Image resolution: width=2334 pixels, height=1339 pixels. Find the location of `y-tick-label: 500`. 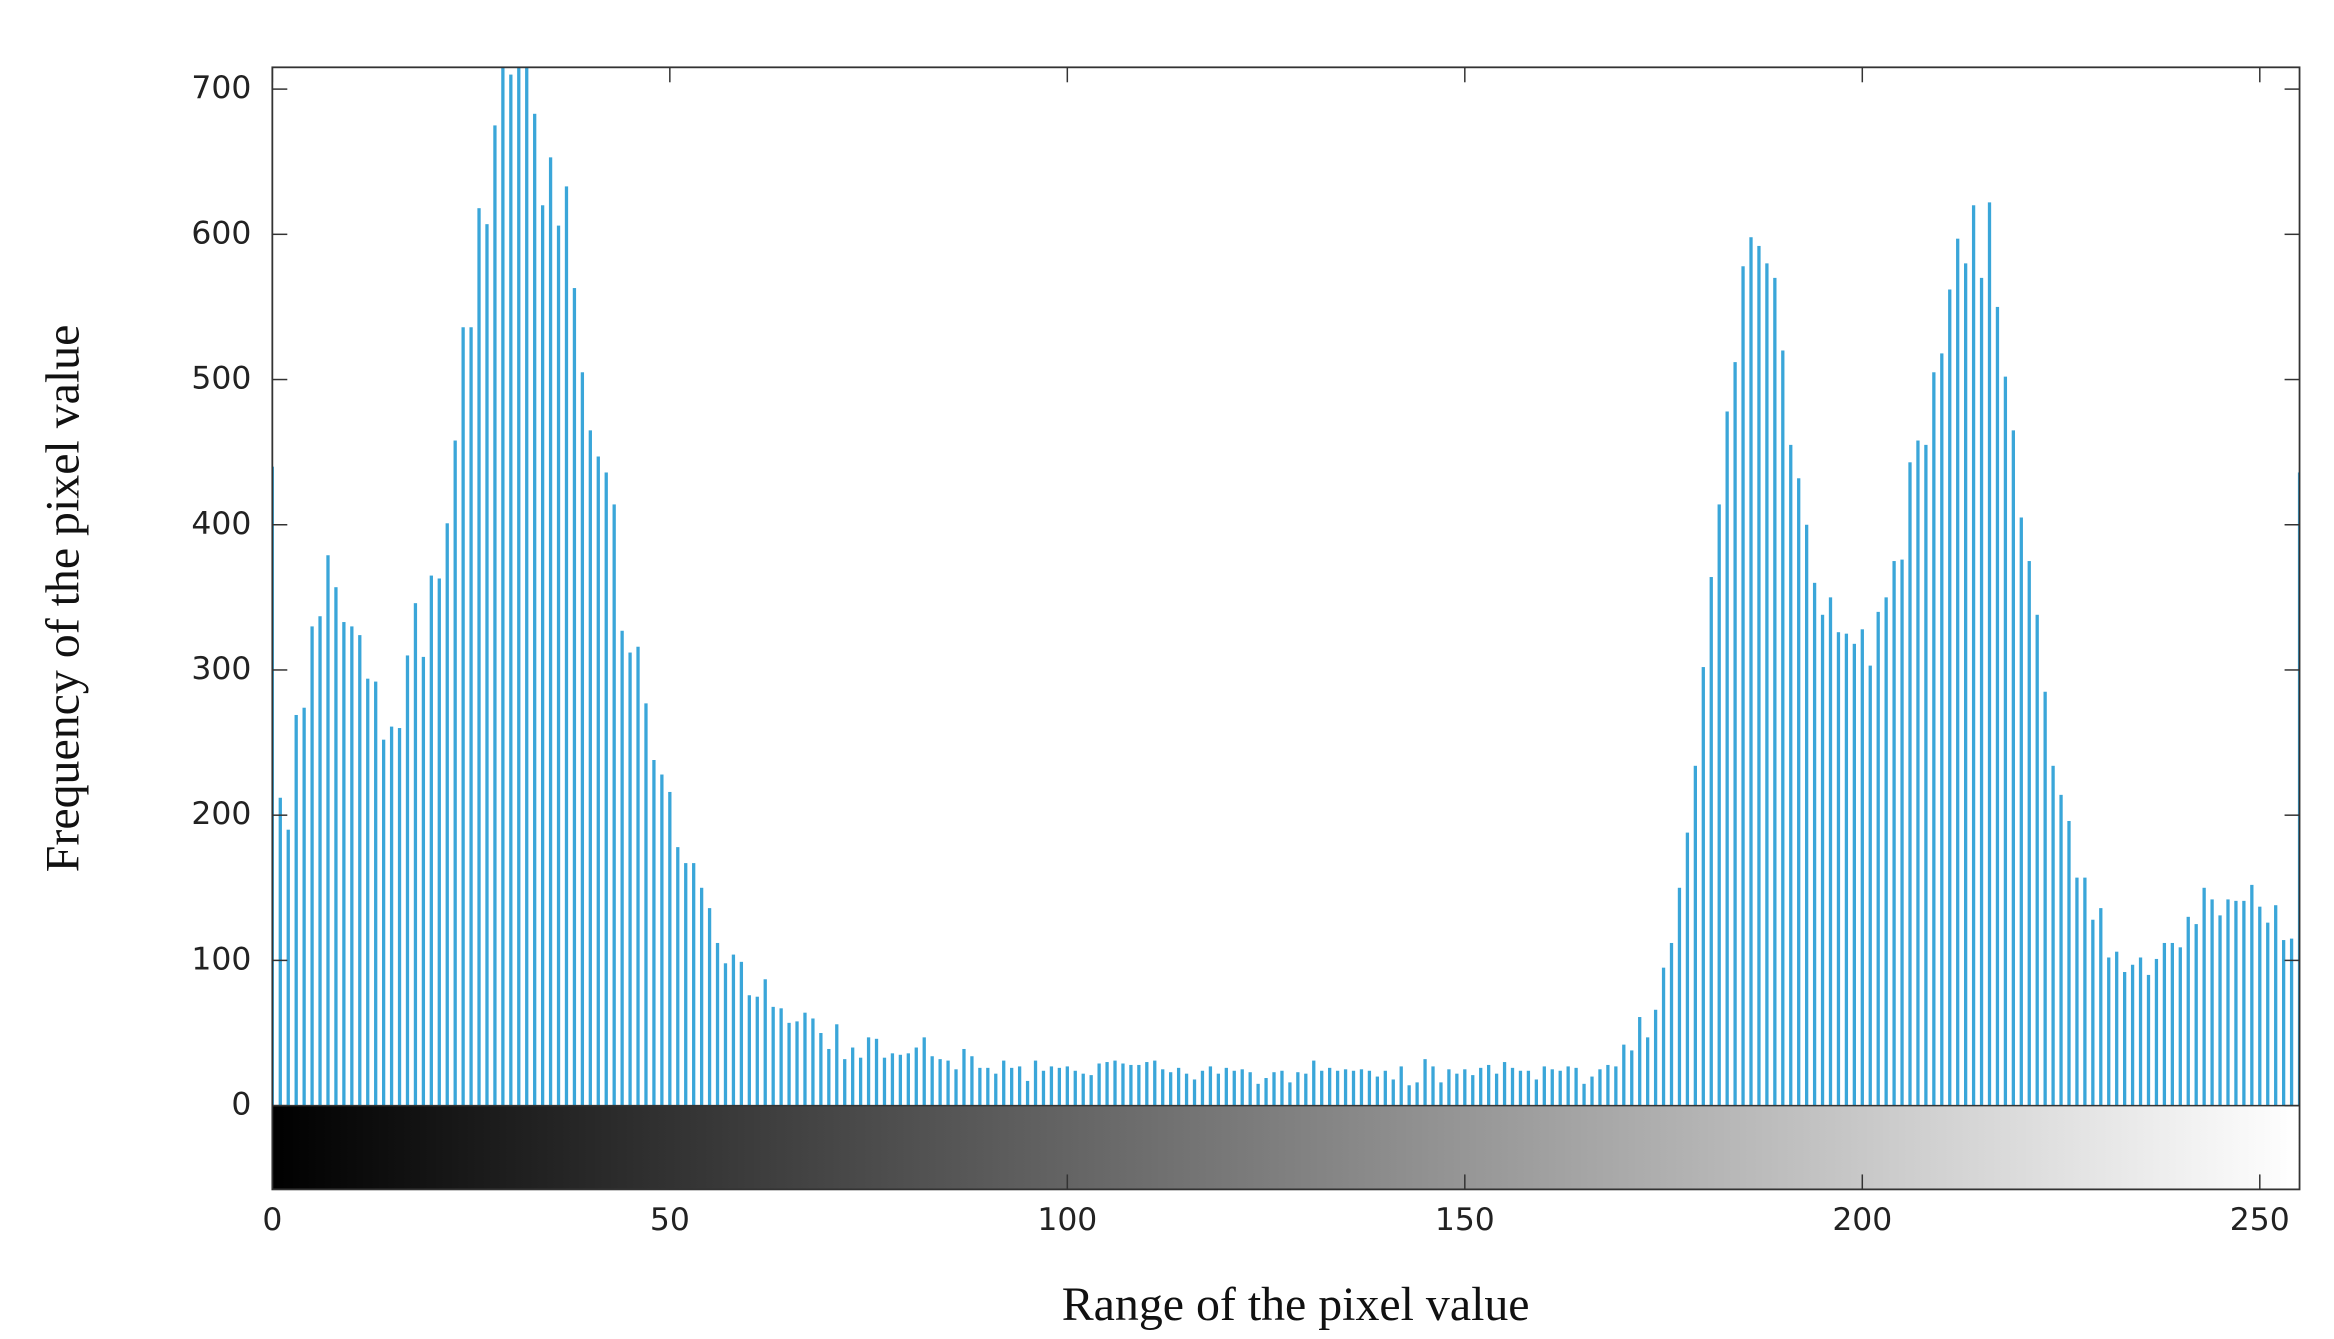

y-tick-label: 500 is located at coordinates (221, 379).